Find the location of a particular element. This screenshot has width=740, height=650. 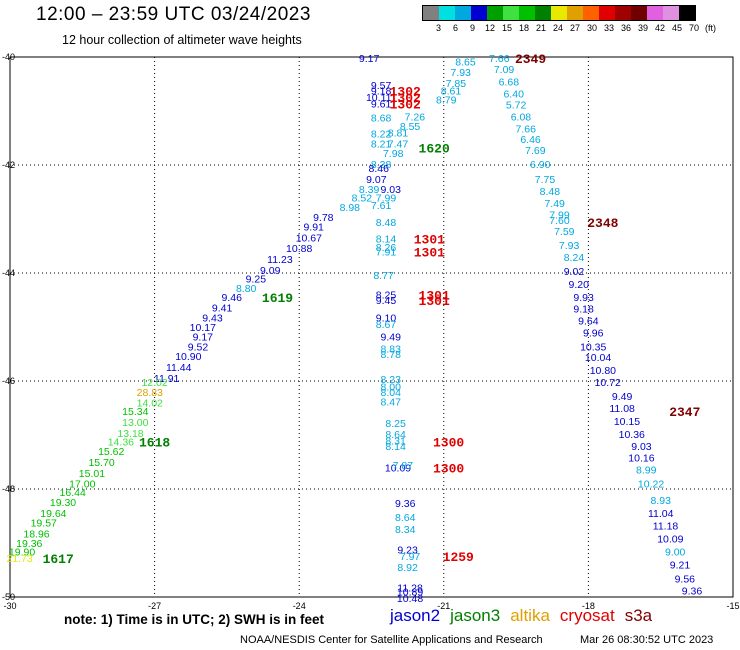

wave-height-value: 8.22 is located at coordinates (381, 135).